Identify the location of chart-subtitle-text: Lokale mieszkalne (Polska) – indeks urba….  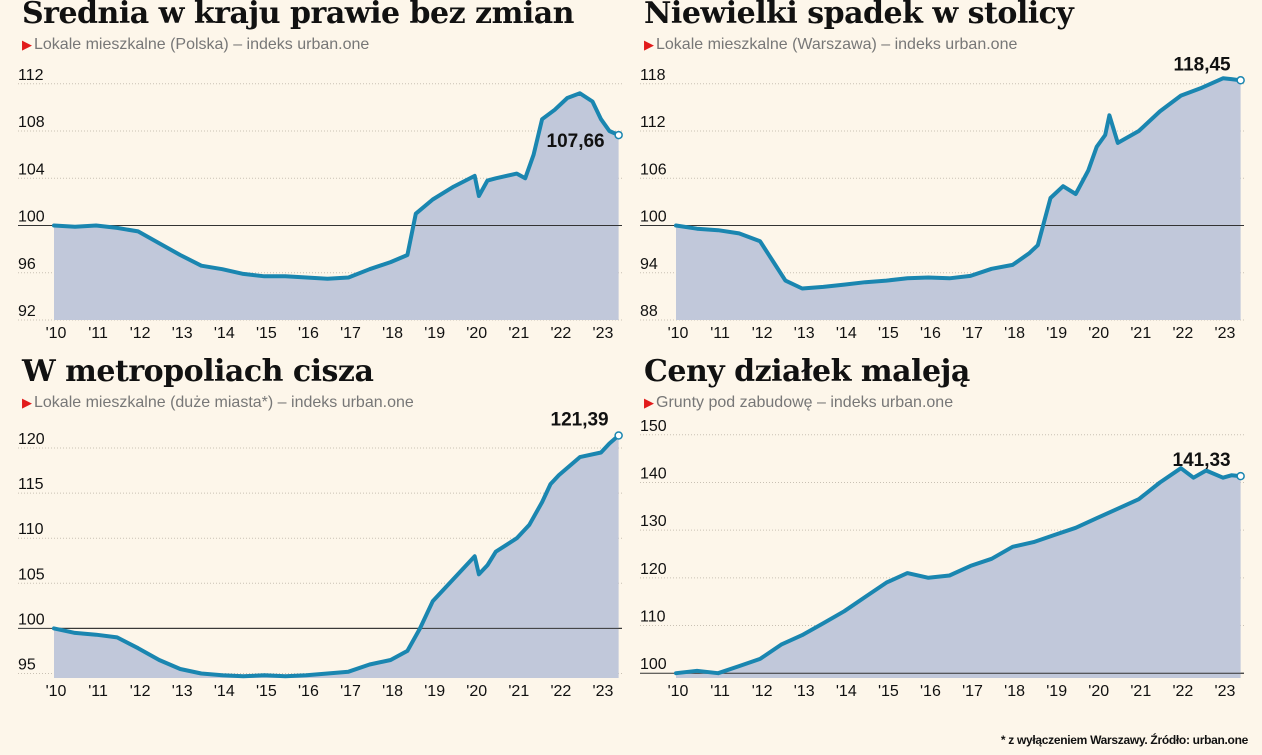
(202, 44).